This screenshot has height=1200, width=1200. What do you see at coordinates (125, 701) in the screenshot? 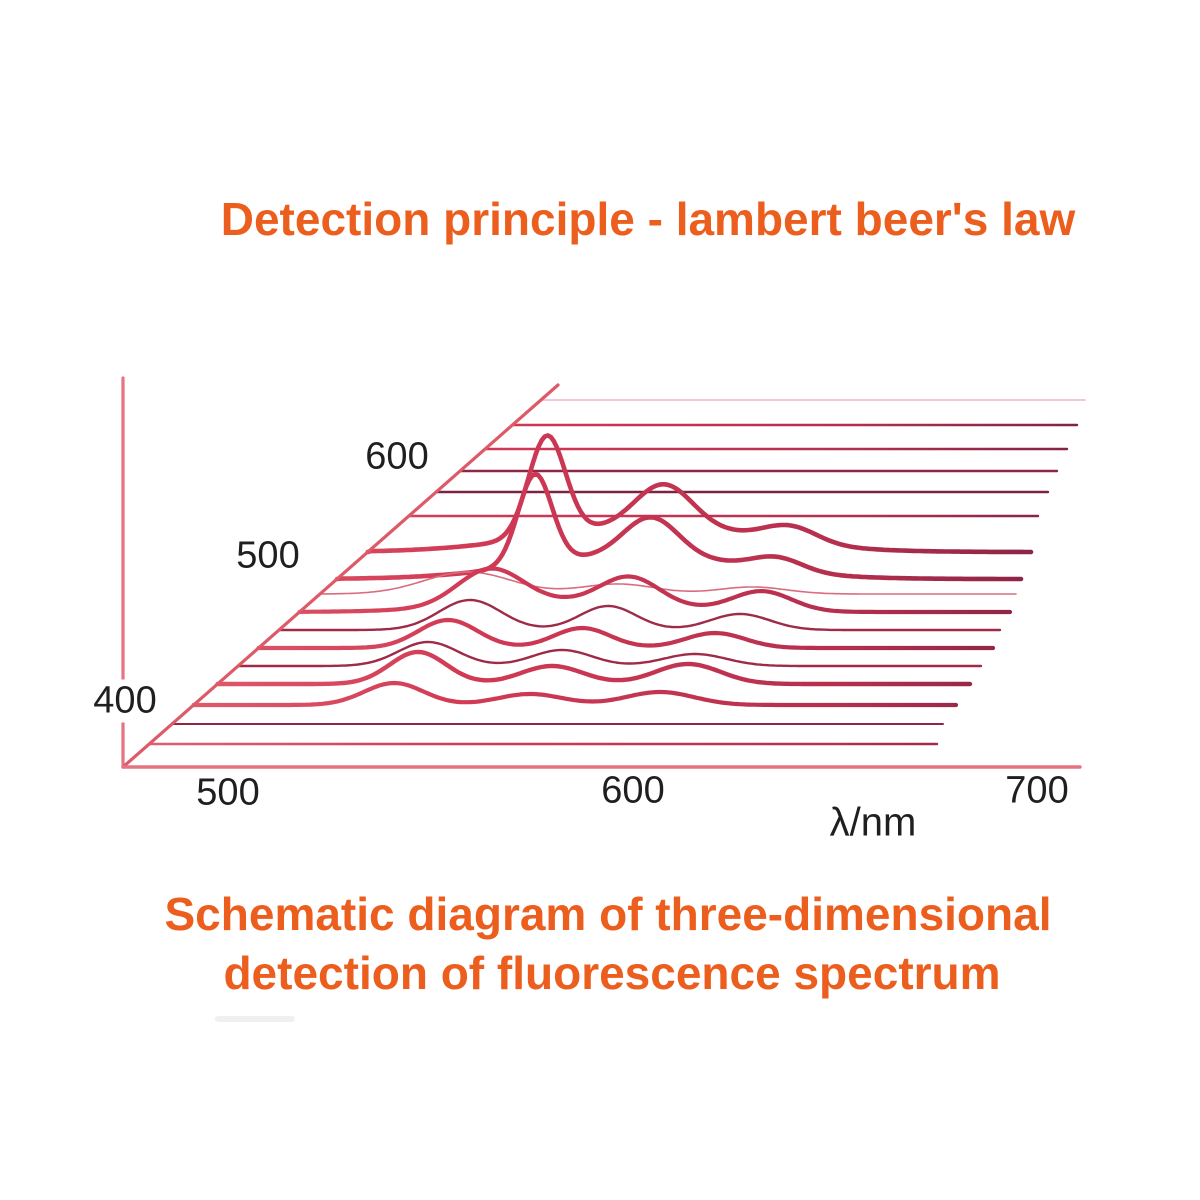
I see `excitation-tick-400: 400` at bounding box center [125, 701].